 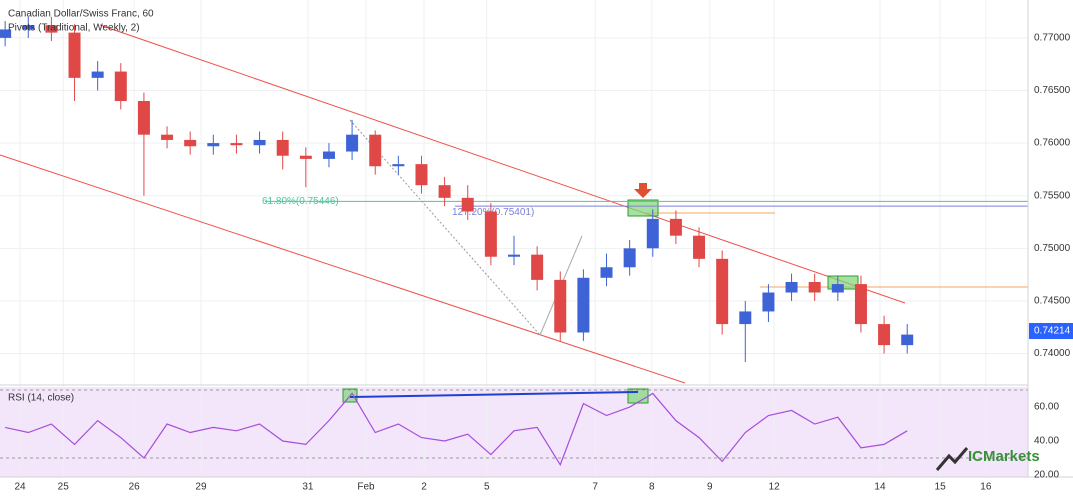 I want to click on y-tick-label: 0.74500, so click(x=1052, y=301).